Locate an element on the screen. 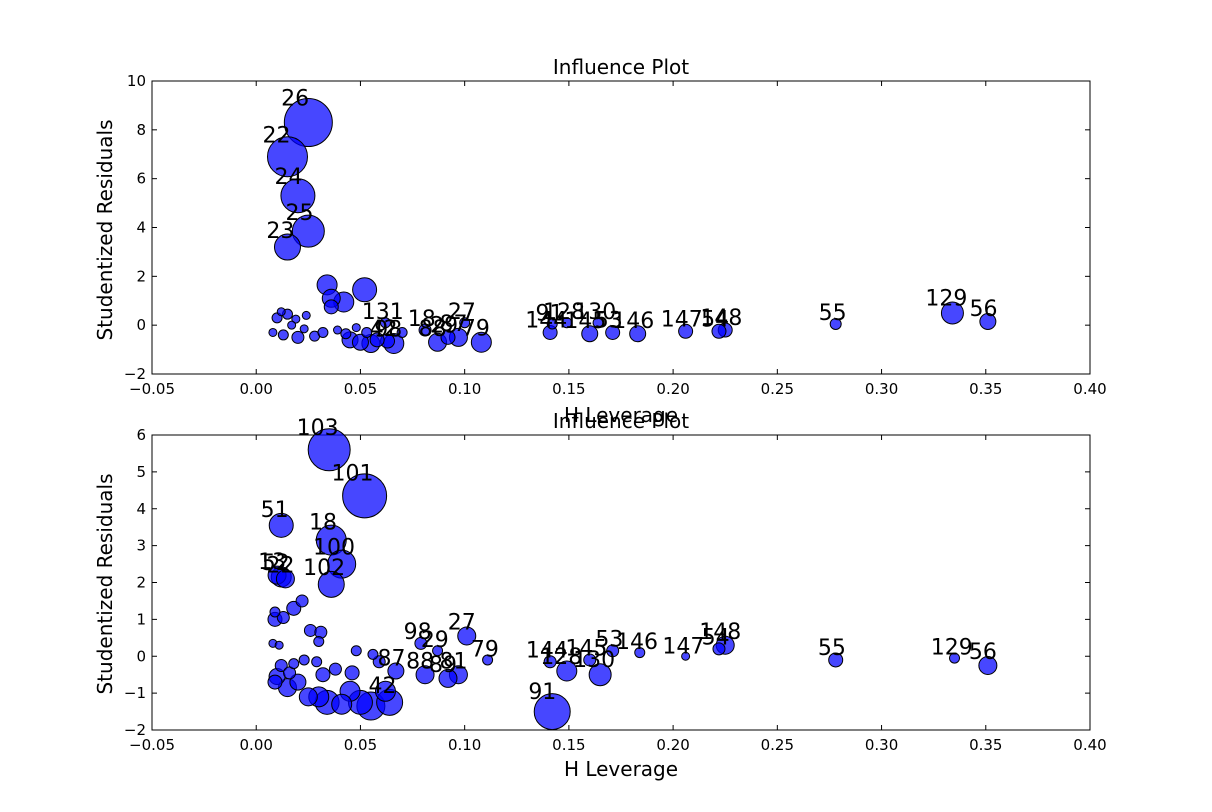 The height and width of the screenshot is (812, 1212). point-label: 87 is located at coordinates (453, 324).